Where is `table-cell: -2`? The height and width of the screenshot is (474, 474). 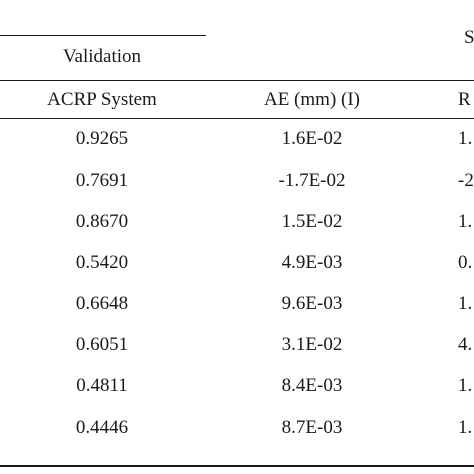
table-cell: -2 is located at coordinates (466, 180).